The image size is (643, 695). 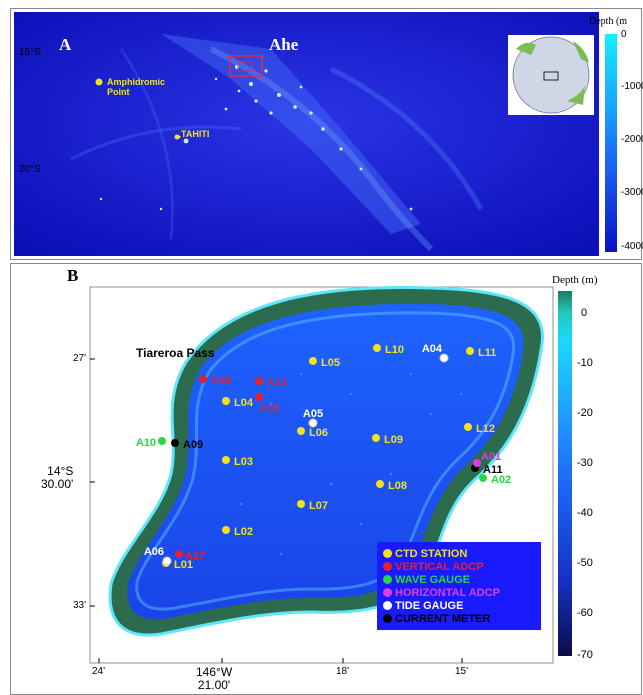 I want to click on station-marker-l03, so click(x=226, y=460).